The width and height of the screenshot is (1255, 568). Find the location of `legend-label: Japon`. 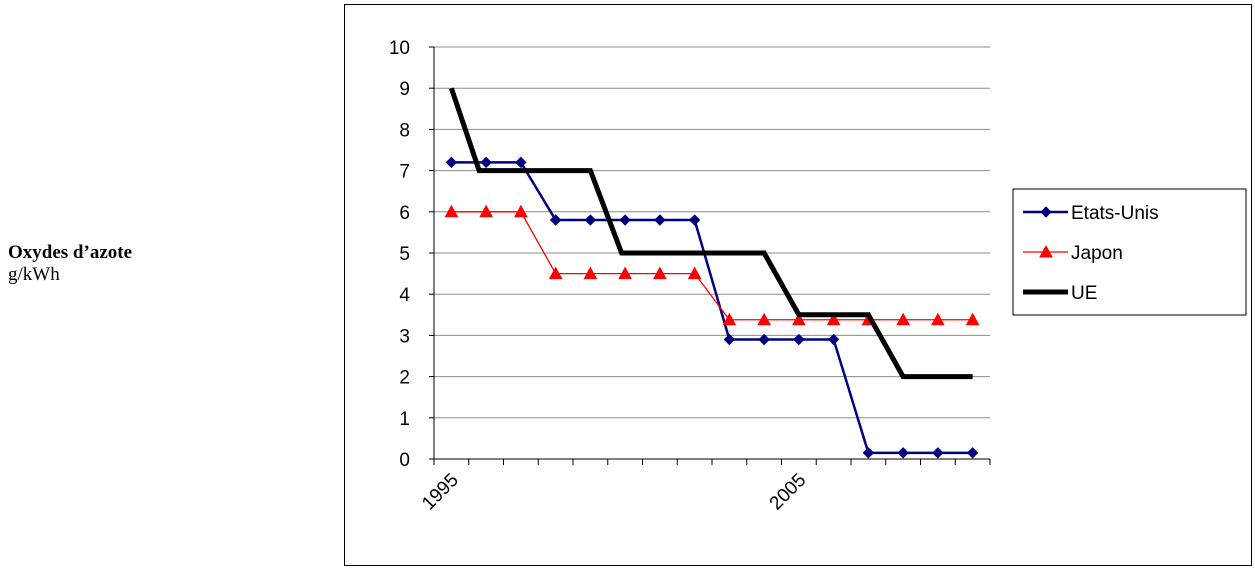

legend-label: Japon is located at coordinates (1097, 253).